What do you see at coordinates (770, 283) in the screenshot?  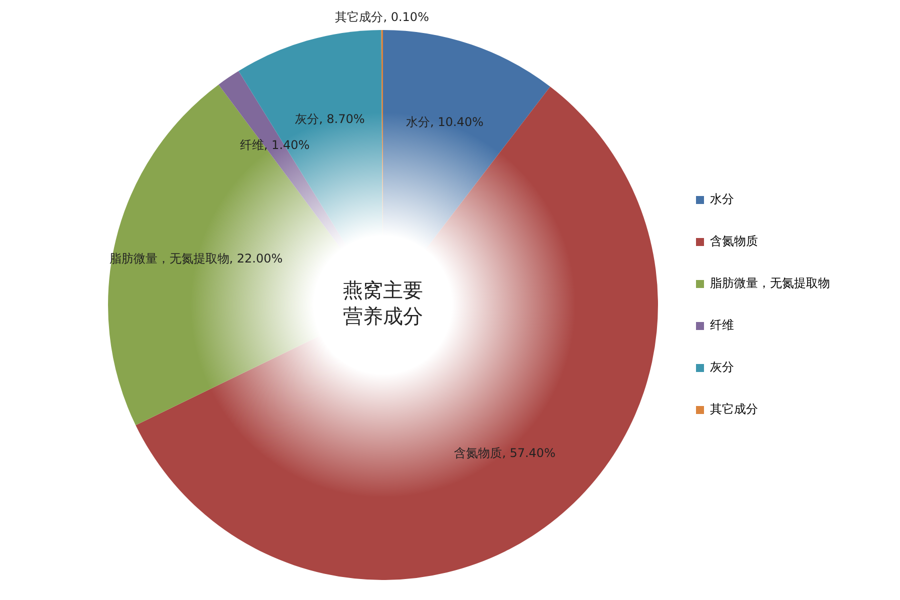 I see `legend-label: 脂肪微量，无氮提取物` at bounding box center [770, 283].